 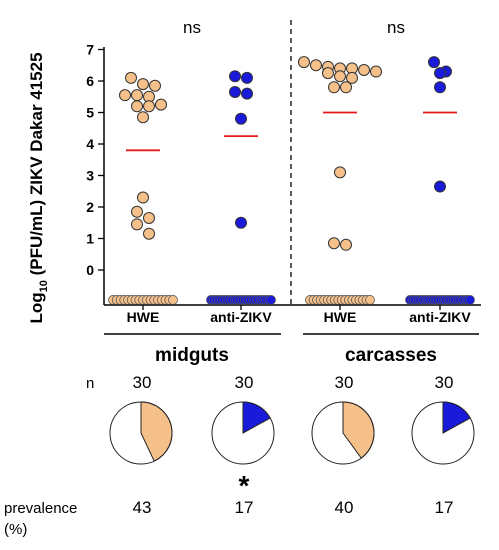 What do you see at coordinates (40, 508) in the screenshot?
I see `prevalence-label: prevalence` at bounding box center [40, 508].